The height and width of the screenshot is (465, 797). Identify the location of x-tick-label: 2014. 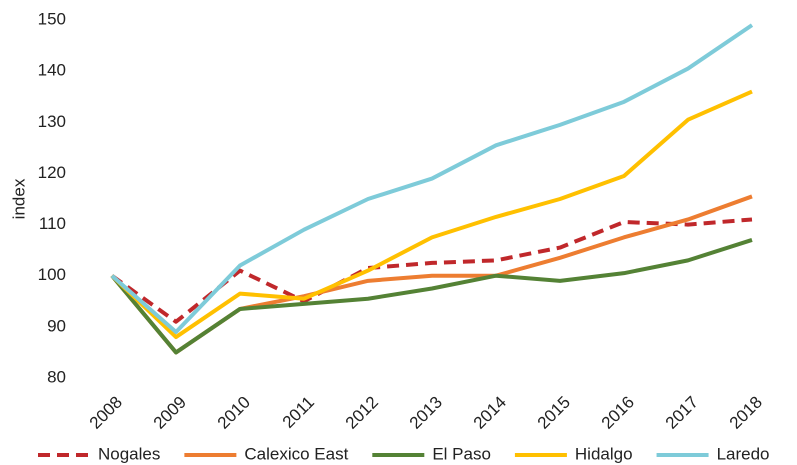
(490, 413).